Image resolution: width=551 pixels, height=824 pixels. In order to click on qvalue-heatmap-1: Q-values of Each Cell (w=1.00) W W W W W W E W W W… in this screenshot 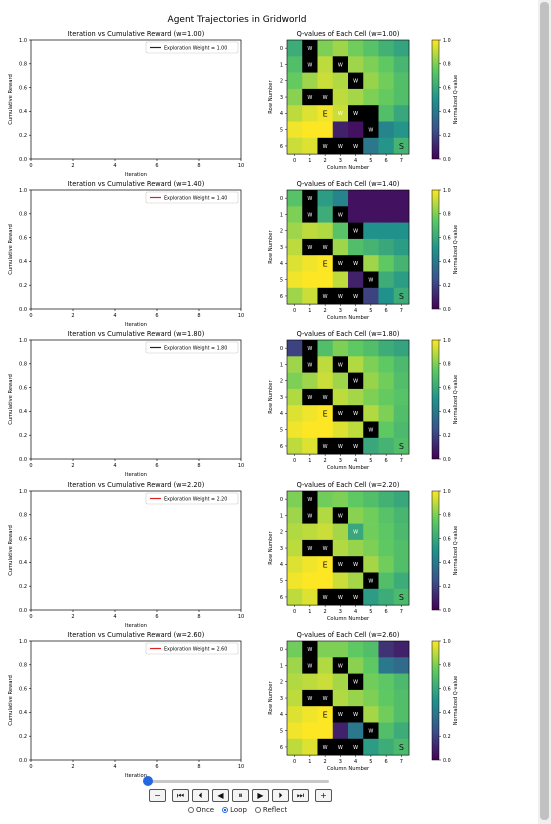, I will do `click(363, 100)`.